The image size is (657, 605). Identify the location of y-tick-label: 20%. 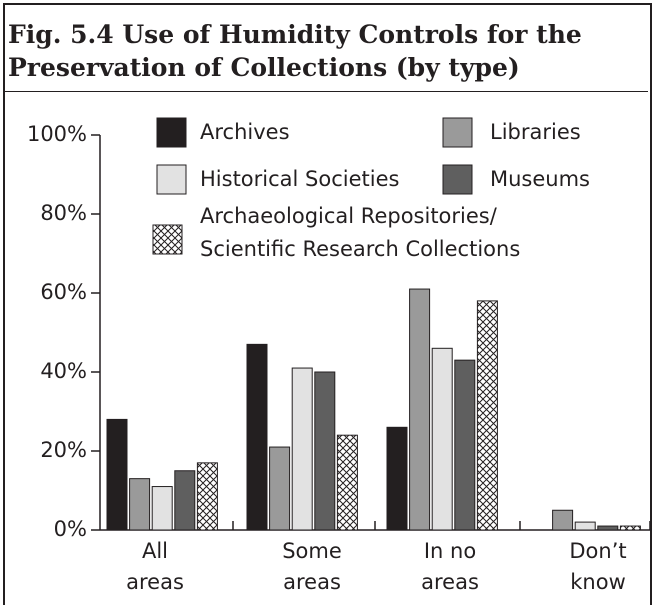
(63, 450).